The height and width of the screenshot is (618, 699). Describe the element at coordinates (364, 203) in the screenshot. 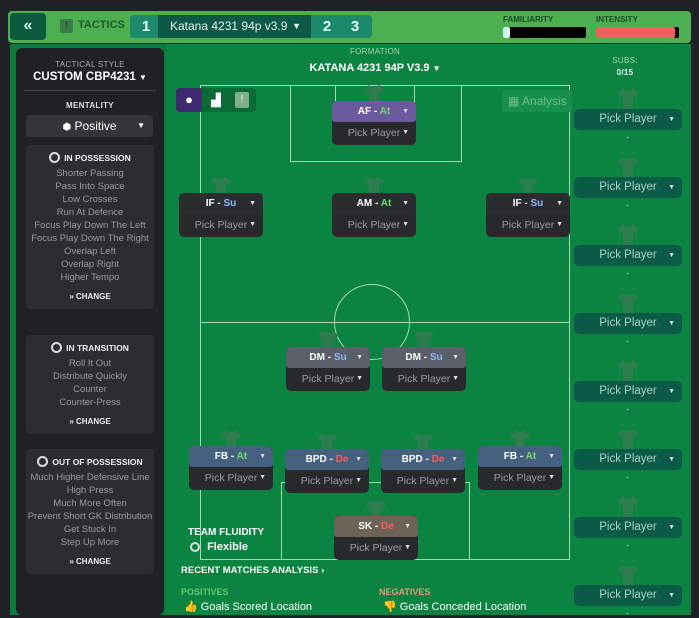

I see `role: AM` at that location.